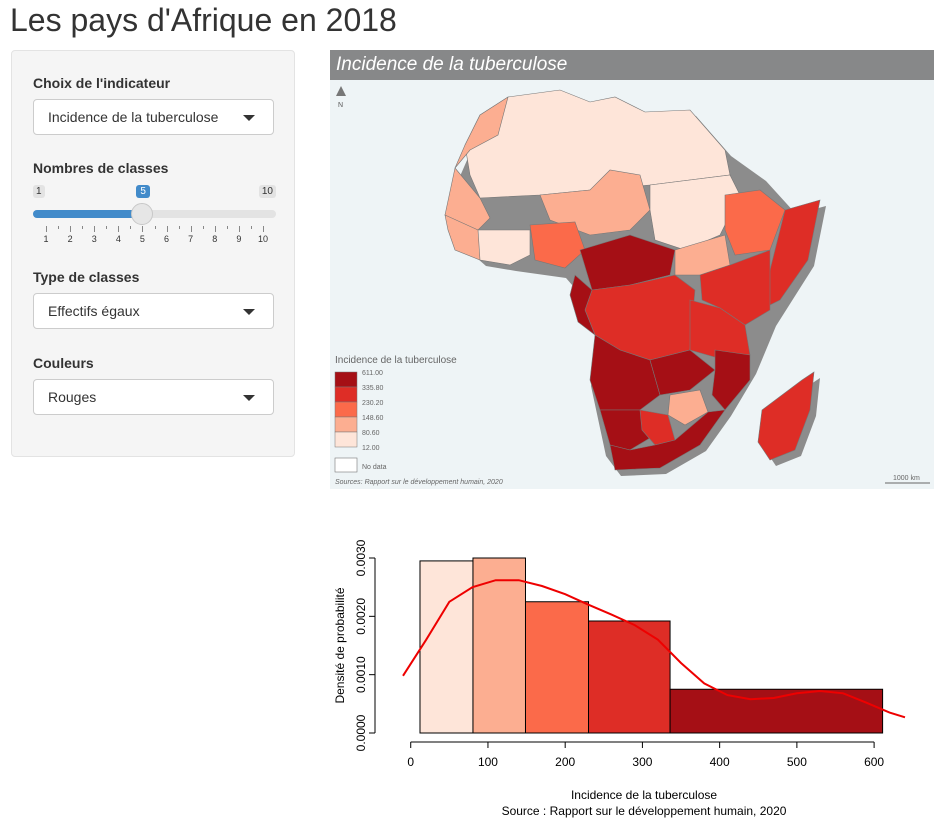  I want to click on slider-tick-label: 6, so click(167, 239).